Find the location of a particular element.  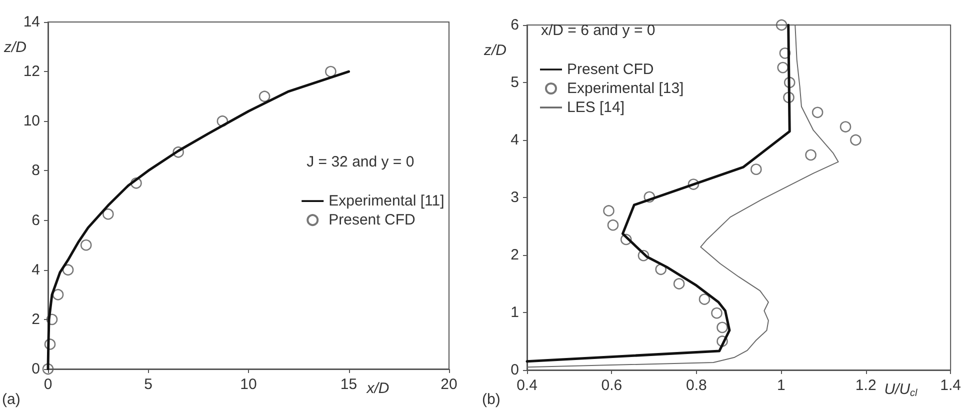

legend-label: Experimental [13] is located at coordinates (625, 88).